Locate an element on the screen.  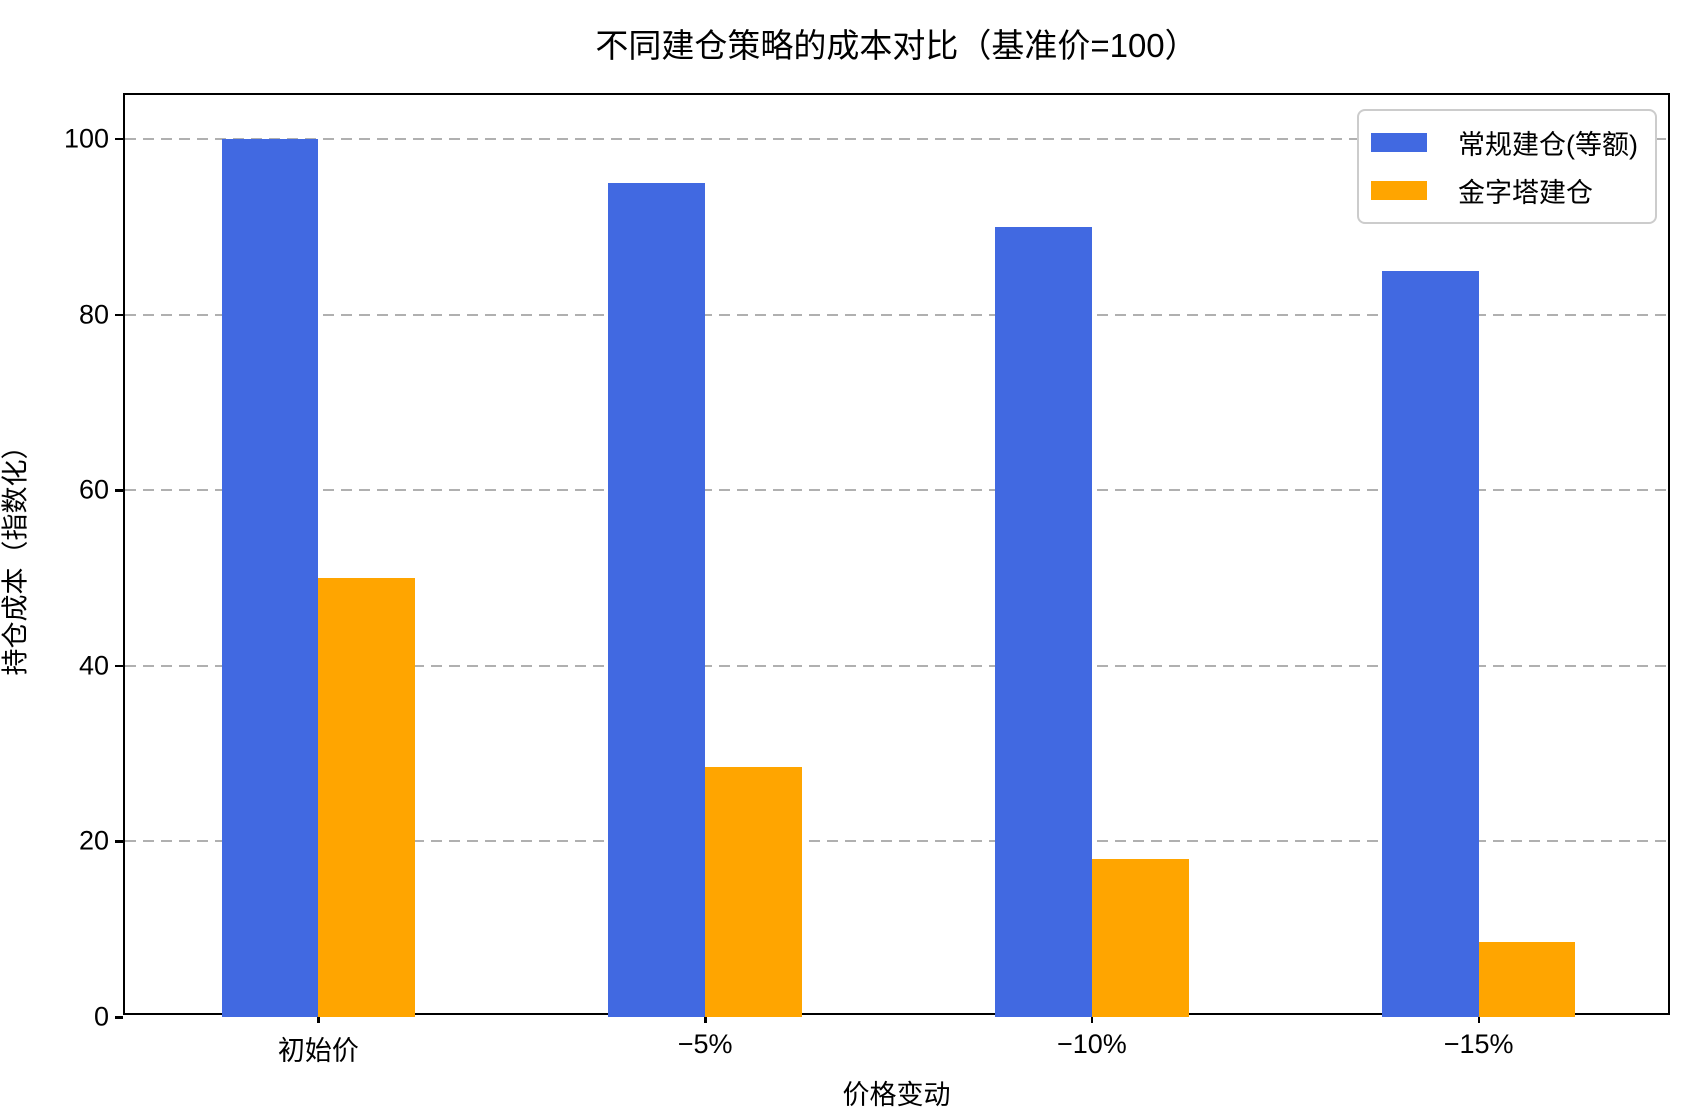
bar-series1-cat0 is located at coordinates (367, 797).